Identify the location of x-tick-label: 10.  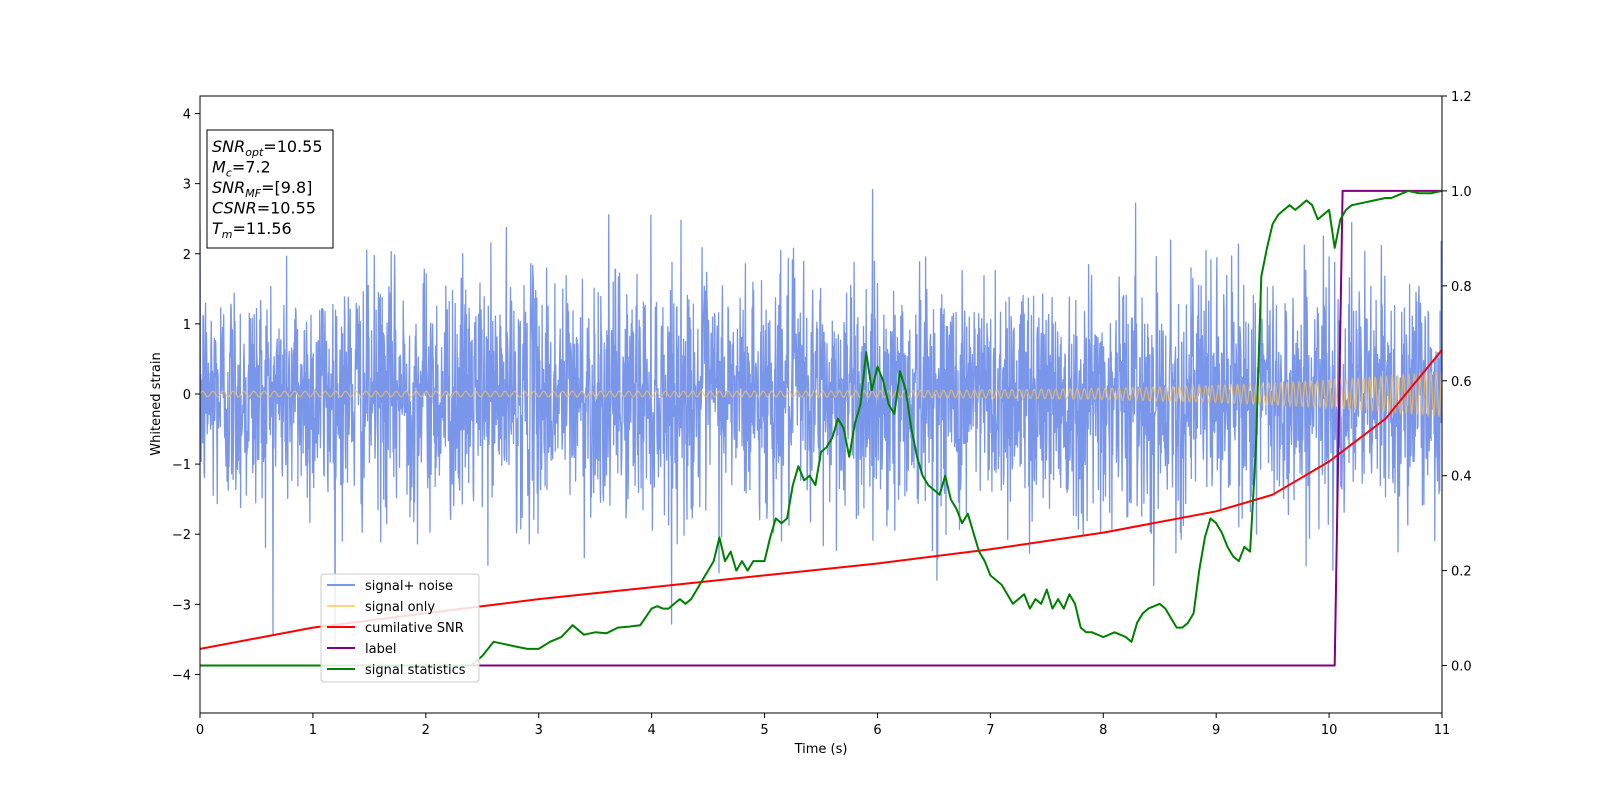
(1329, 730).